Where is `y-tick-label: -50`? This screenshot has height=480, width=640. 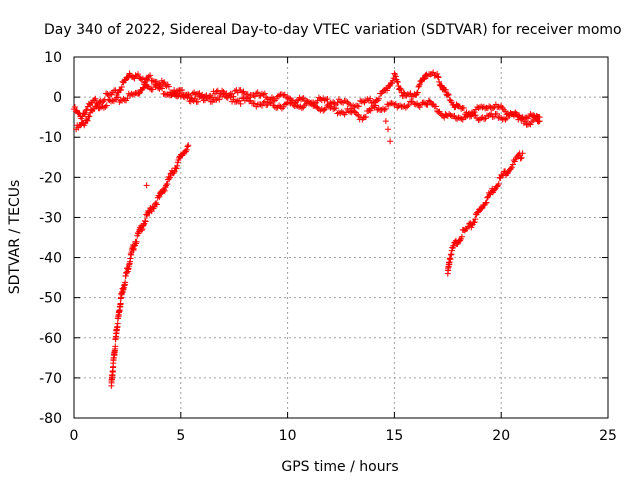
y-tick-label: -50 is located at coordinates (50, 299).